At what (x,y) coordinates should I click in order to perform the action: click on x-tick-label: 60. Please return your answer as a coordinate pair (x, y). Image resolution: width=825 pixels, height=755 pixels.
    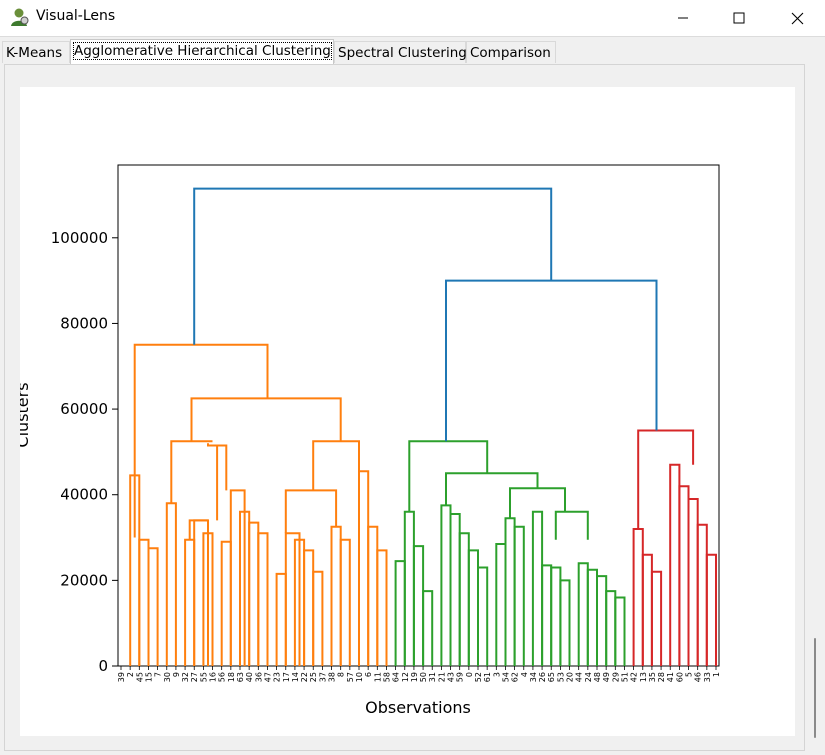
    Looking at the image, I should click on (679, 677).